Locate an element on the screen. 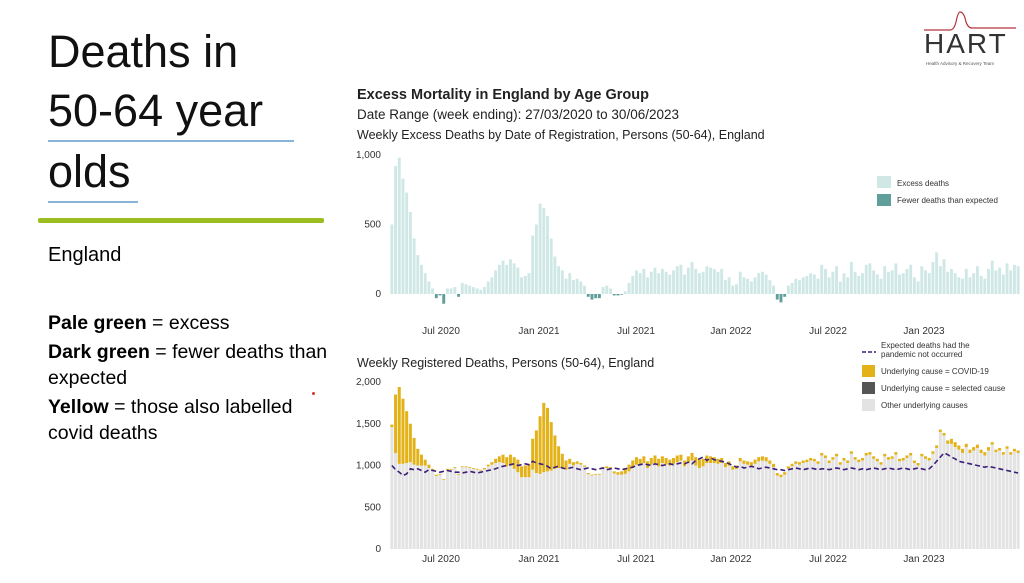  x-tick-label: Jul 2022 is located at coordinates (828, 331).